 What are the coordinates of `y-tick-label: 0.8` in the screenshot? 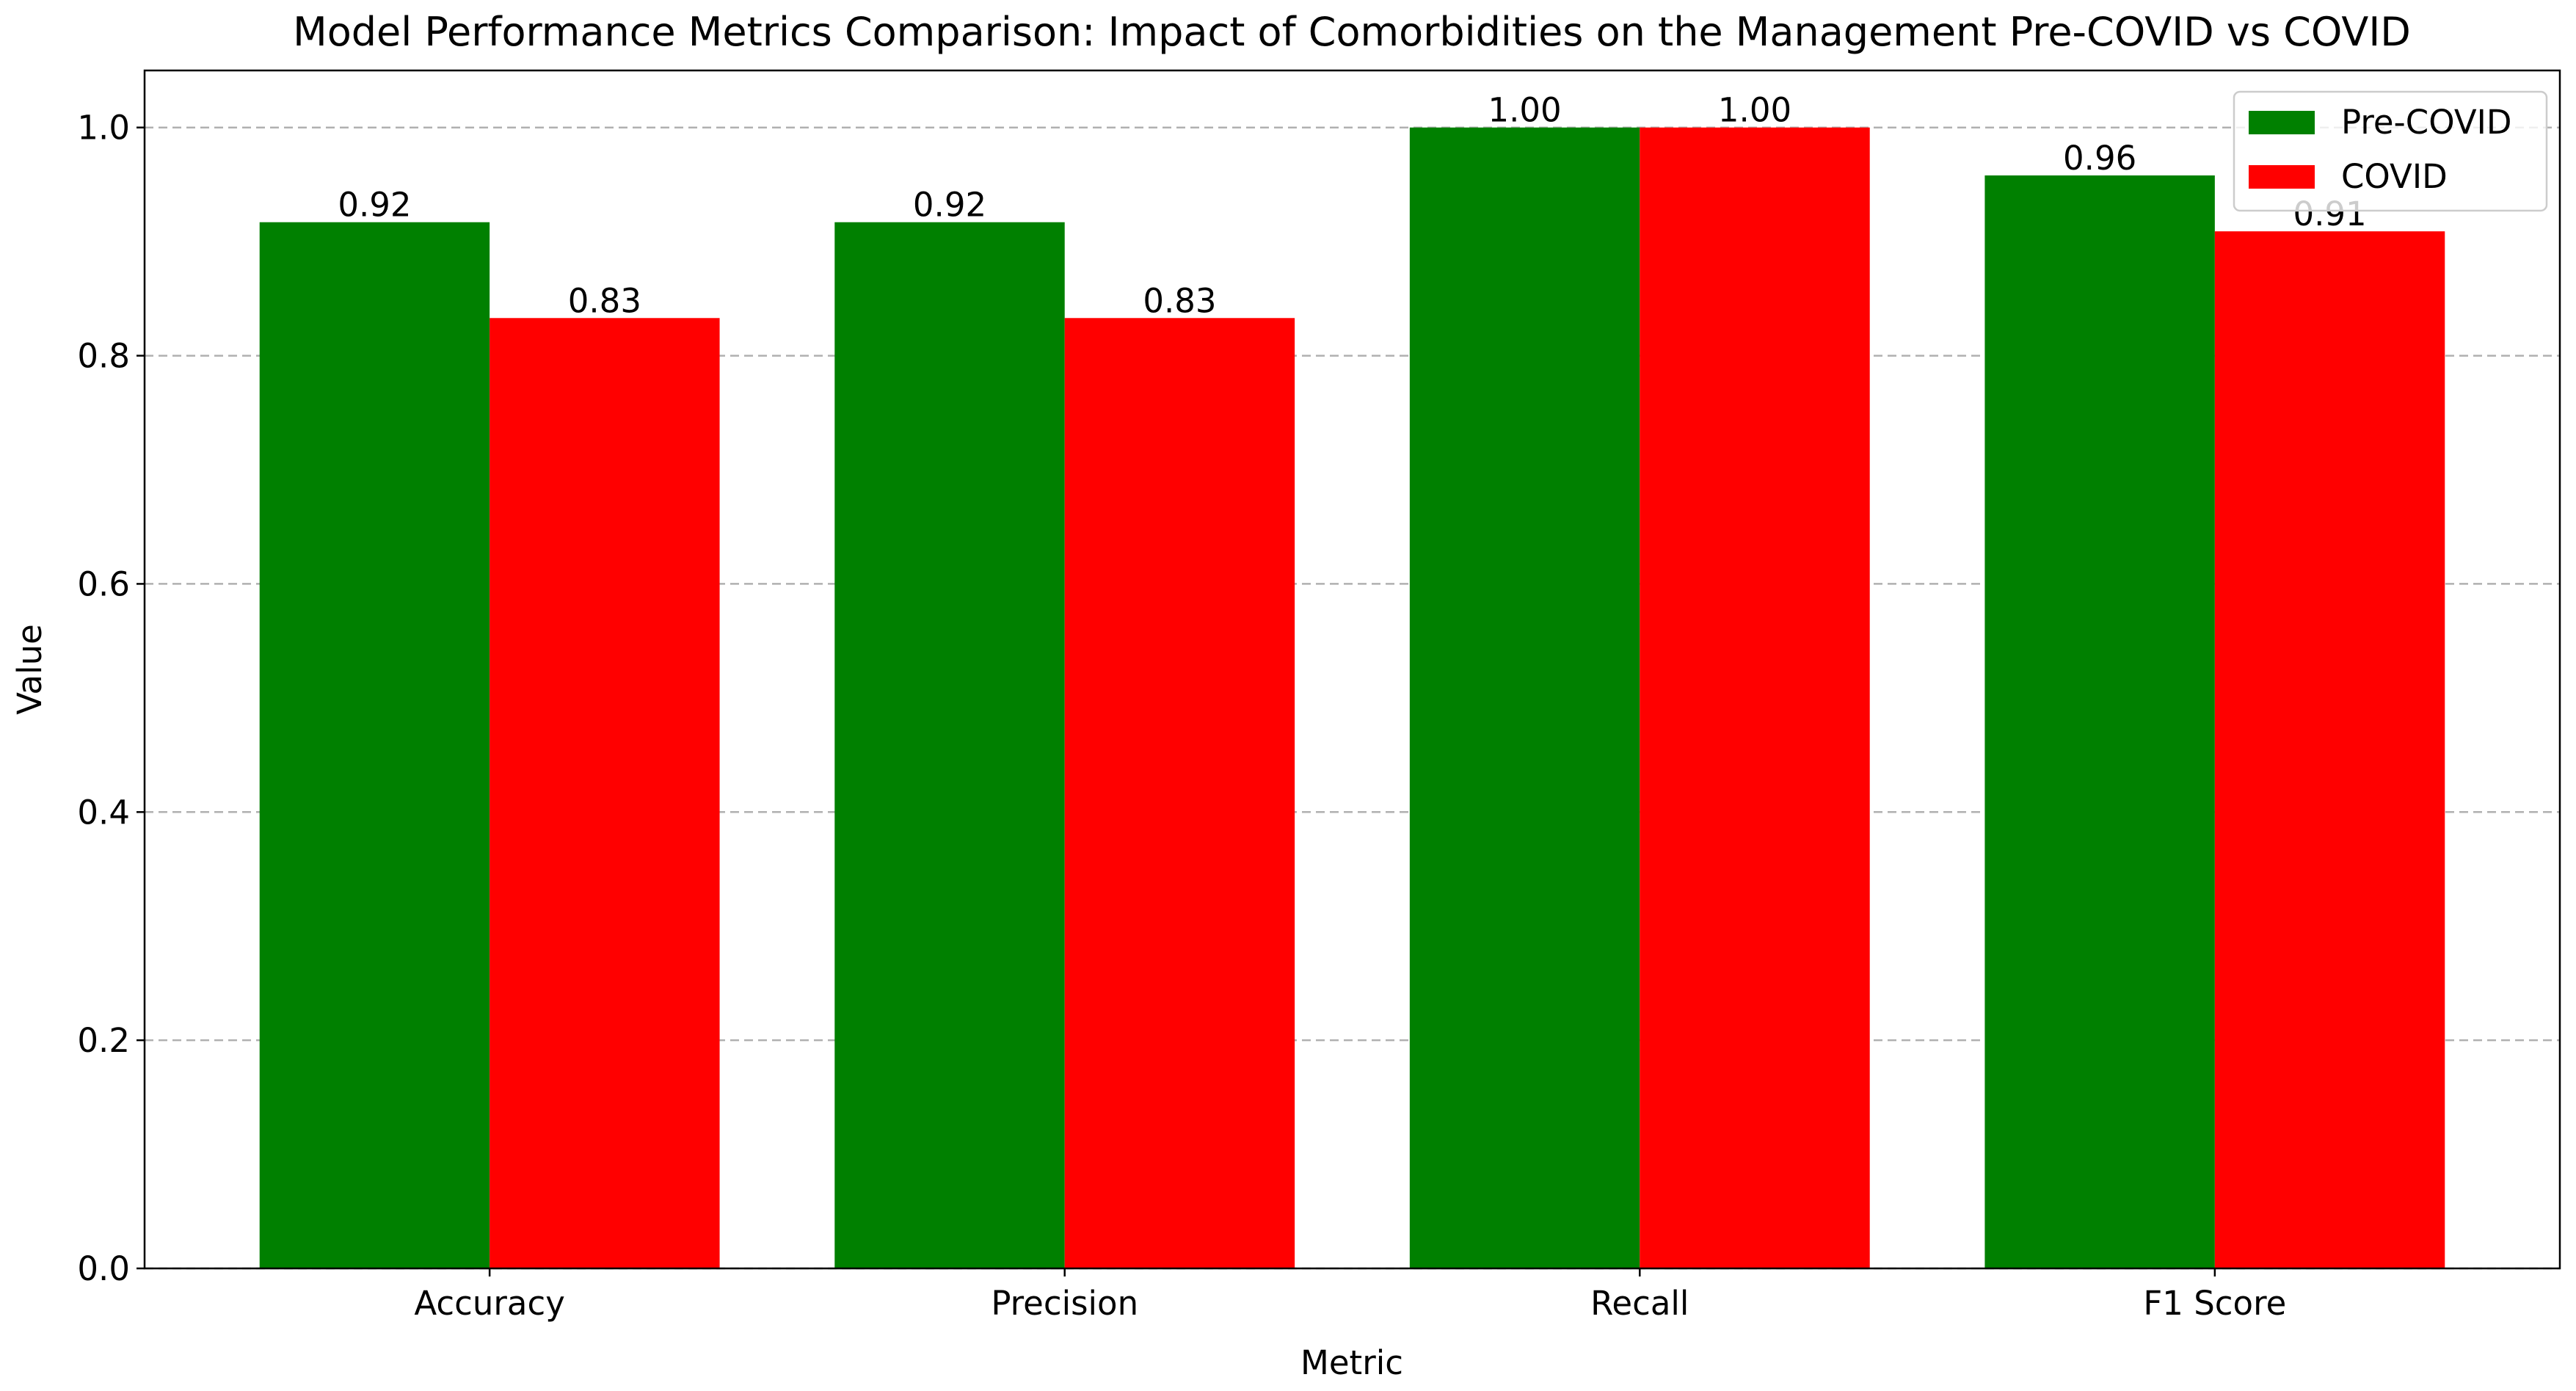 It's located at (103, 356).